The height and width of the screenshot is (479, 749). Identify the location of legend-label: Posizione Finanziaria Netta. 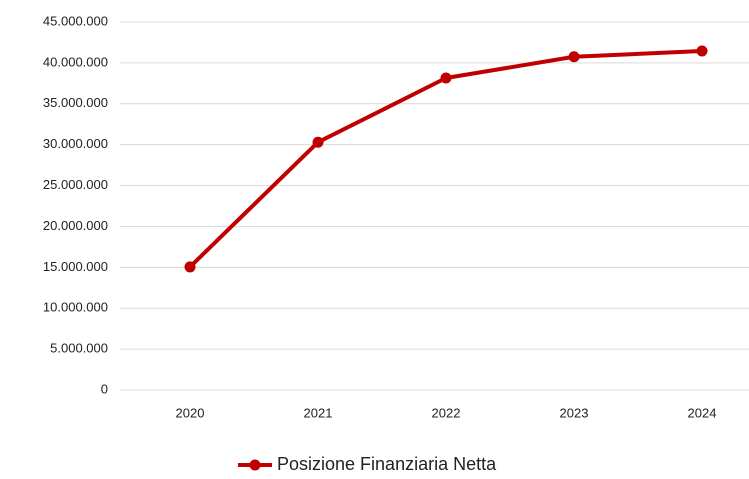
(387, 464).